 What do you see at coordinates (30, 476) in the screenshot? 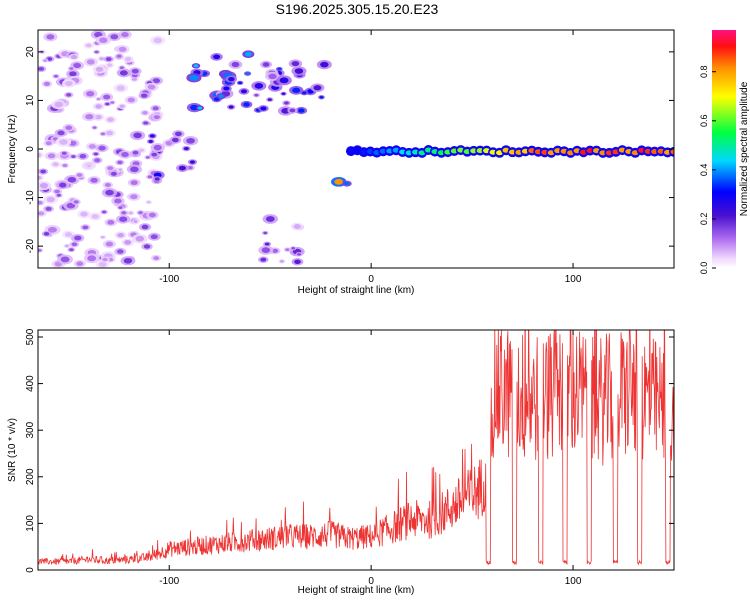
I see `snr-ytick-label: 200` at bounding box center [30, 476].